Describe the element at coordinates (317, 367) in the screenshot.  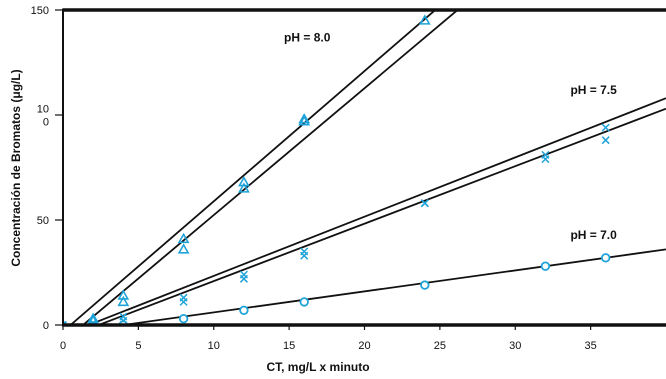
I see `x-axis-label: CT, mg/L x minuto` at that location.